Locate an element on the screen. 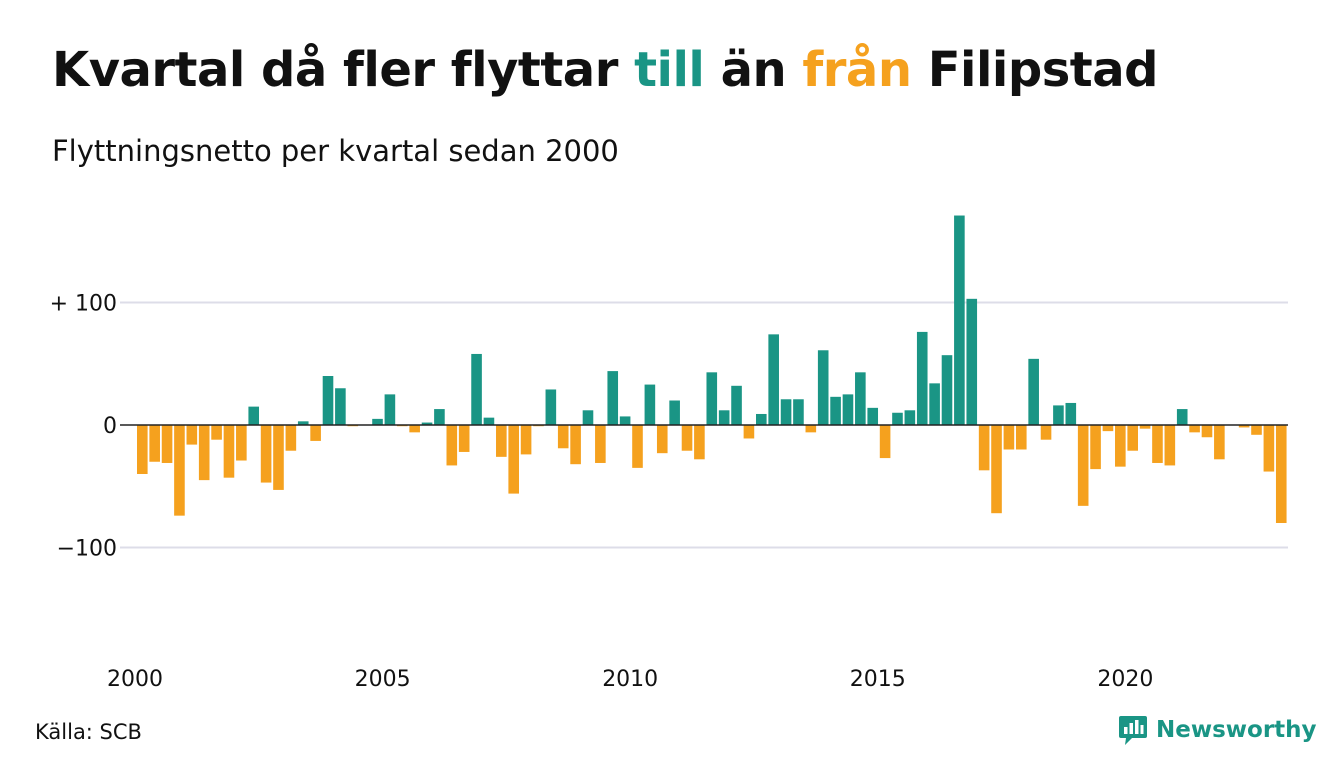 This screenshot has height=780, width=1340. title-part-5: Filipstad is located at coordinates (1035, 70).